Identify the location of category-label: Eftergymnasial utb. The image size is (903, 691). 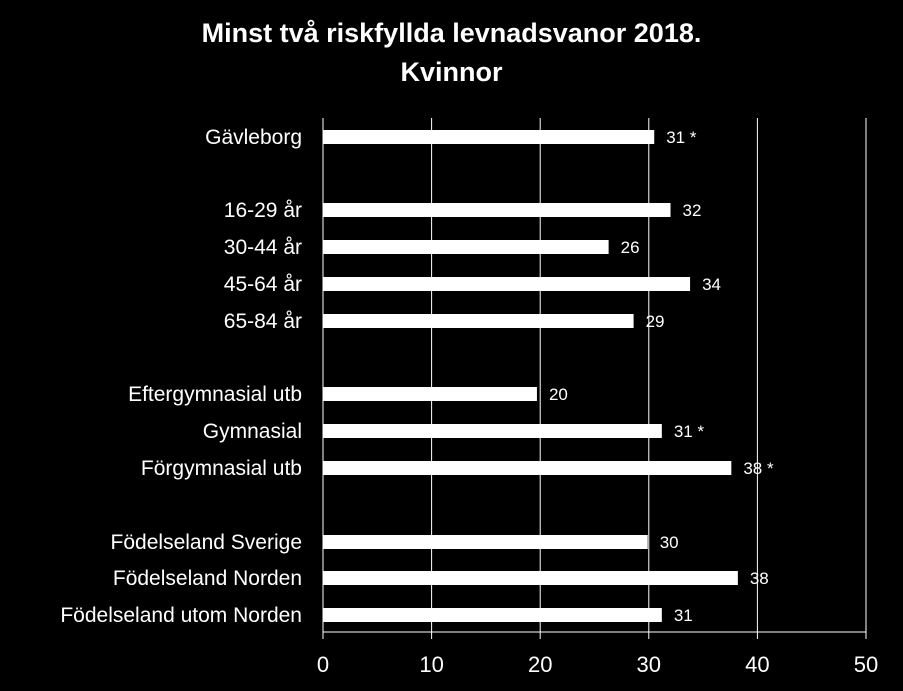
(215, 394).